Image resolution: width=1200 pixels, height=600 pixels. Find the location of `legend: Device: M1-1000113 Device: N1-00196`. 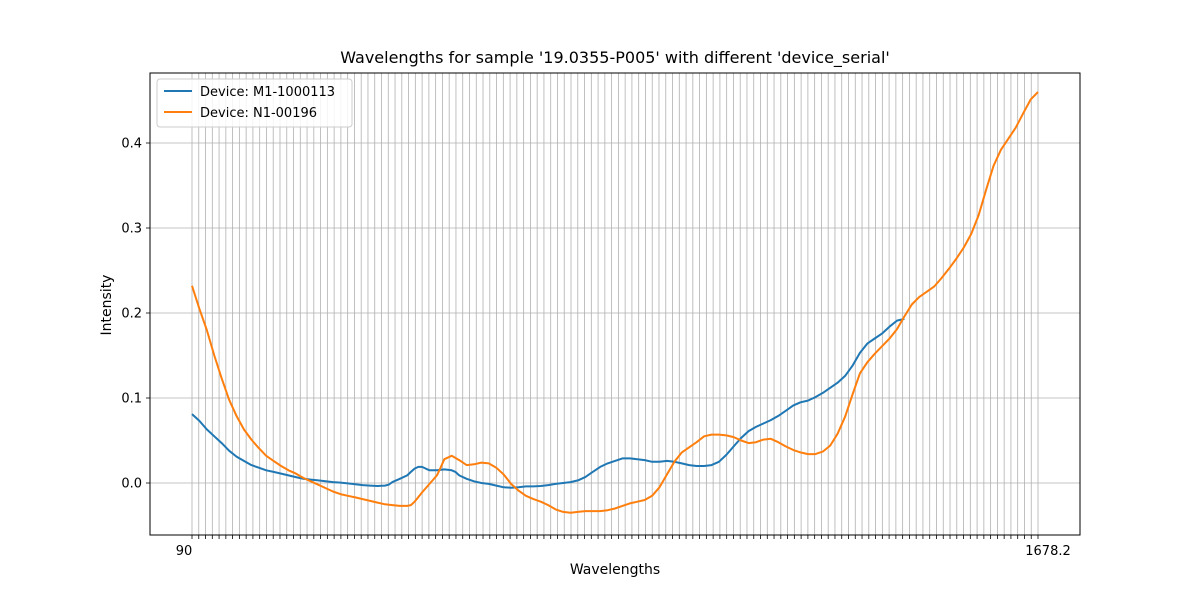

legend: Device: M1-1000113 Device: N1-00196 is located at coordinates (254, 103).